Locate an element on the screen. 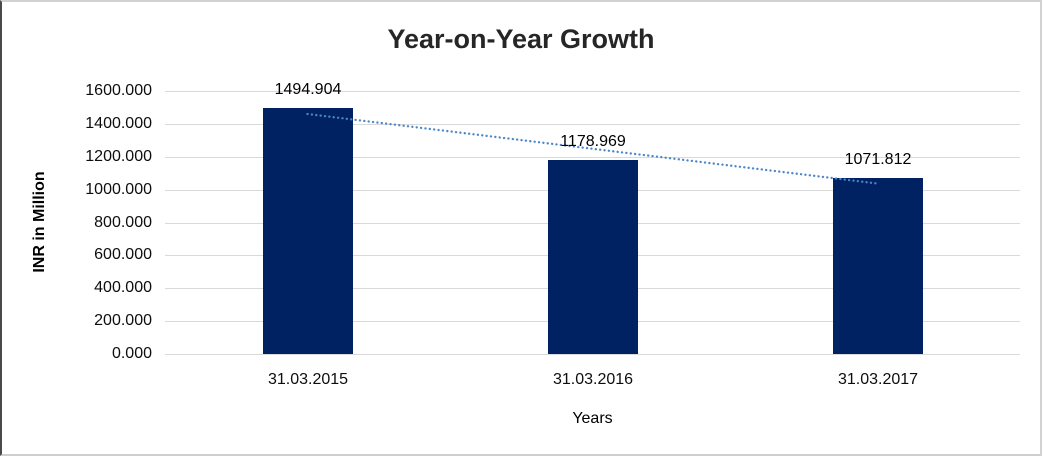  y-axis-tick-label: 200.000 is located at coordinates (123, 320).